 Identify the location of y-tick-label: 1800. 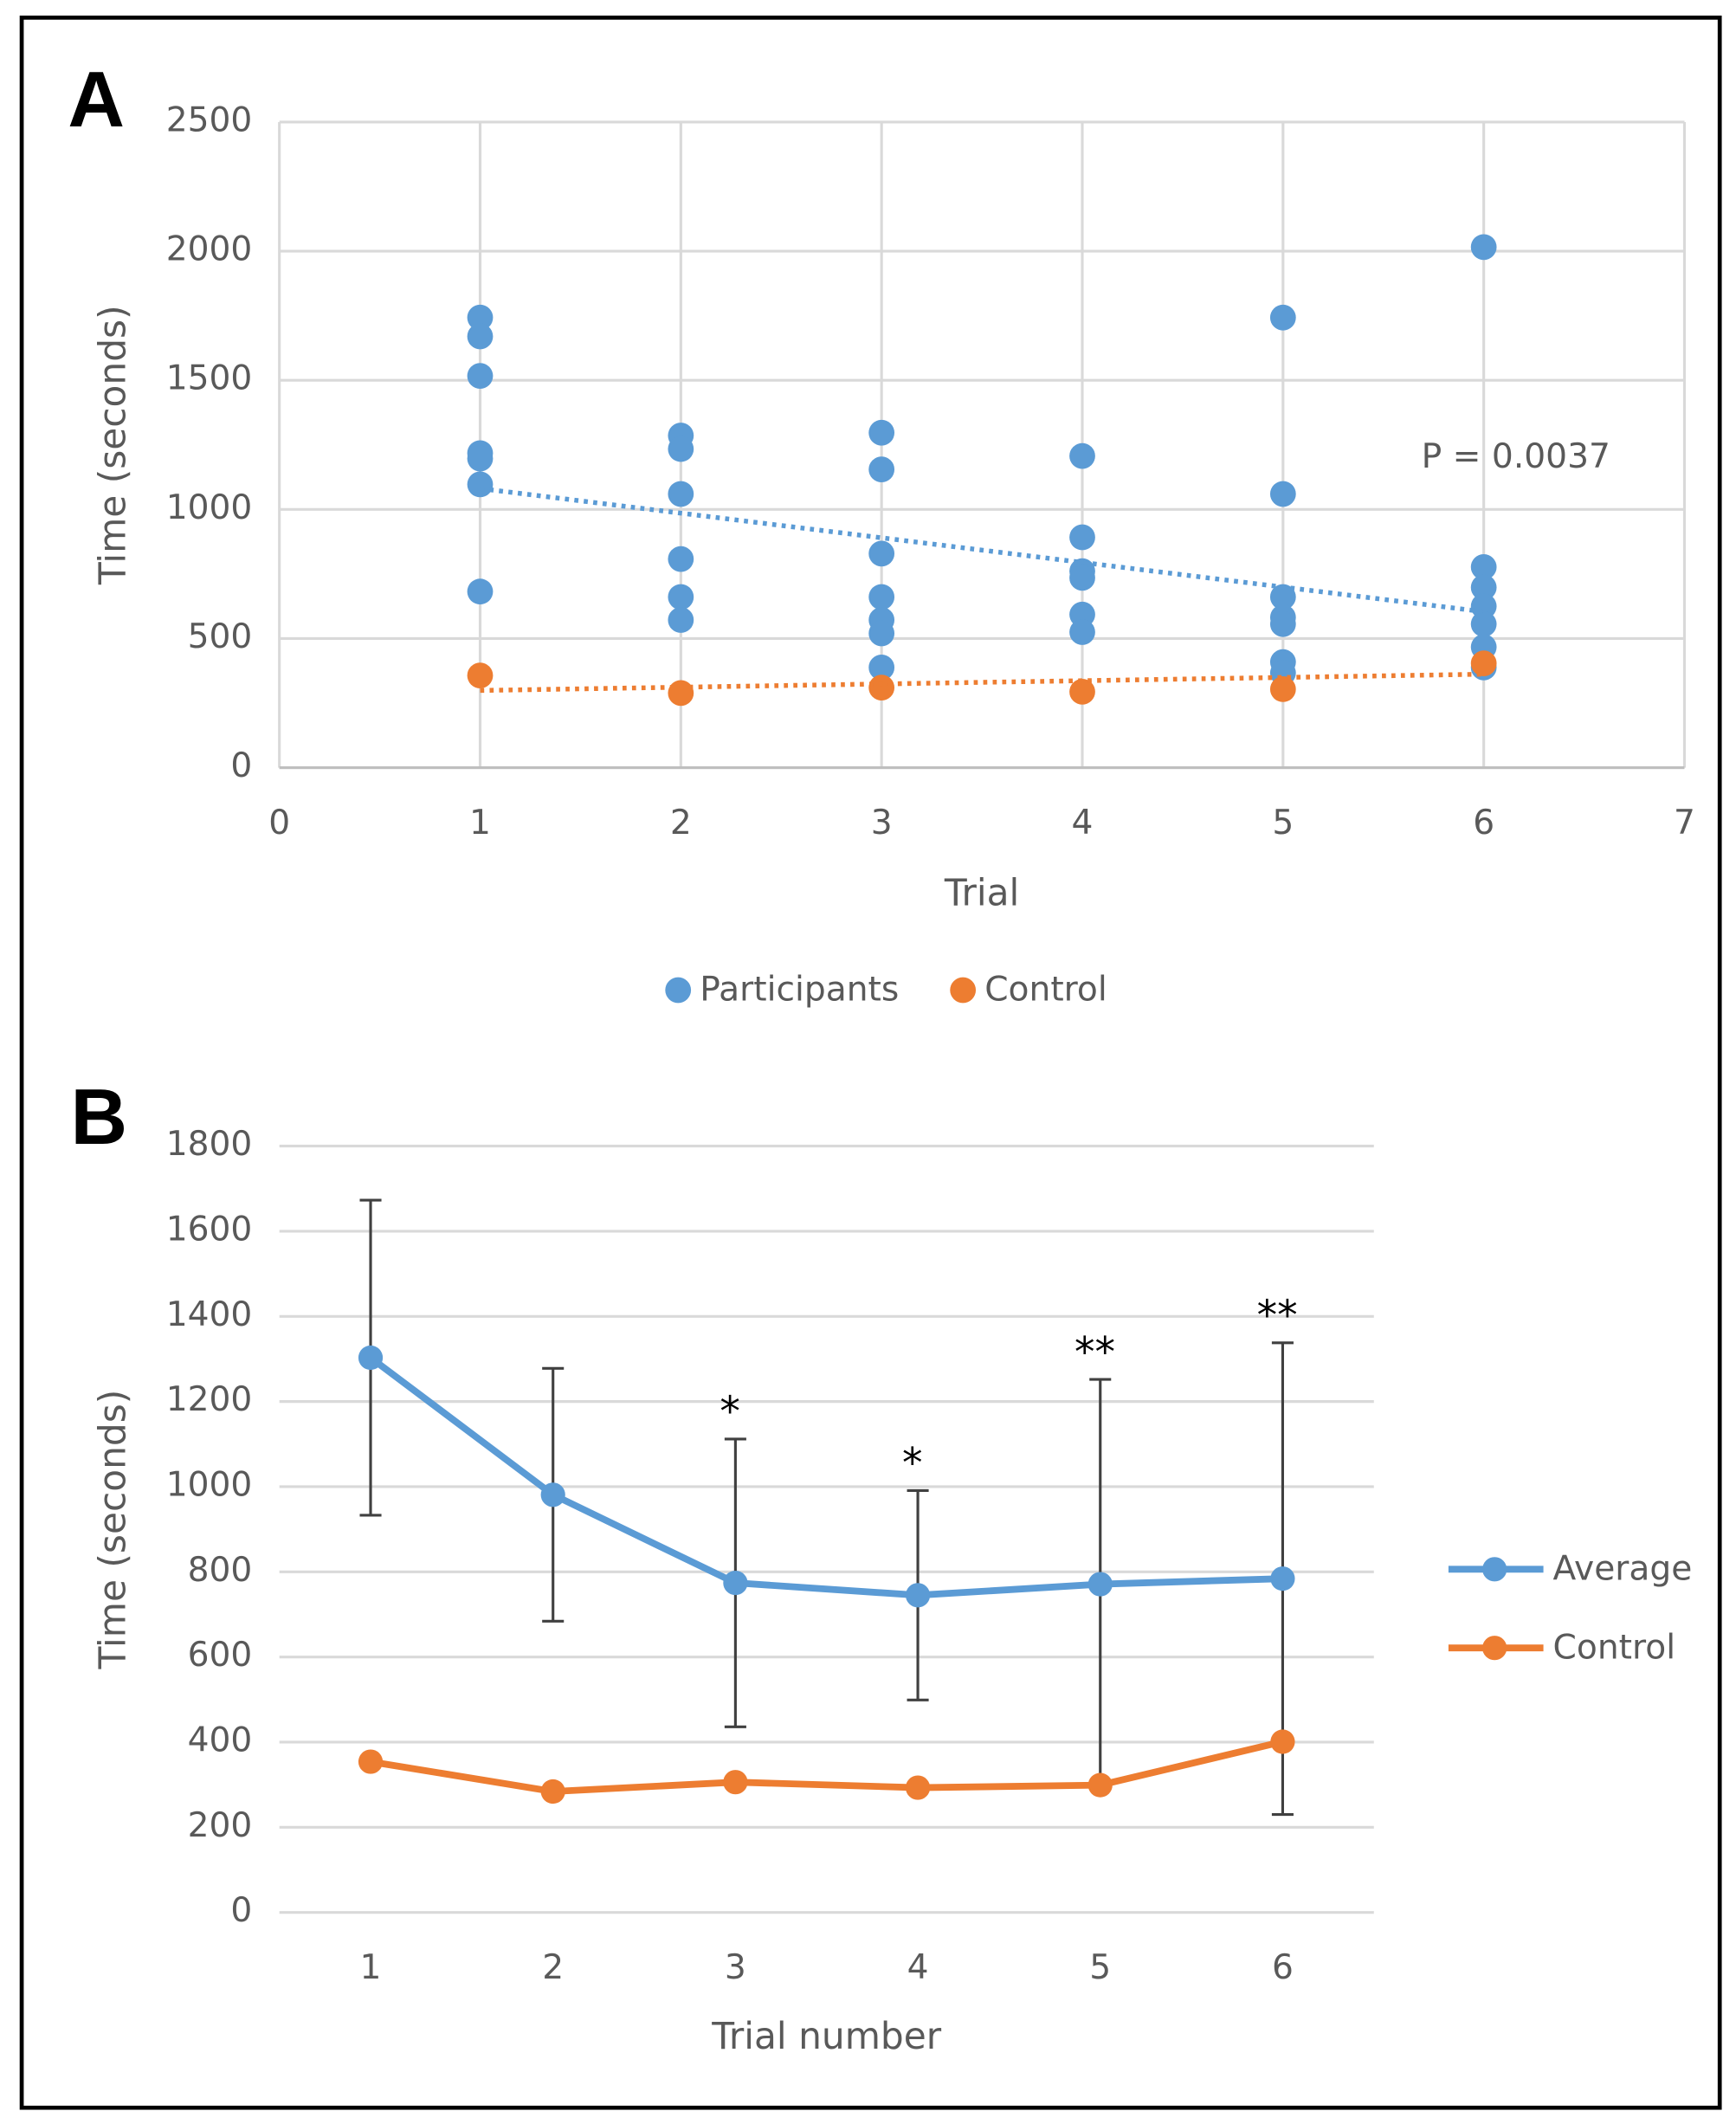
(209, 1144).